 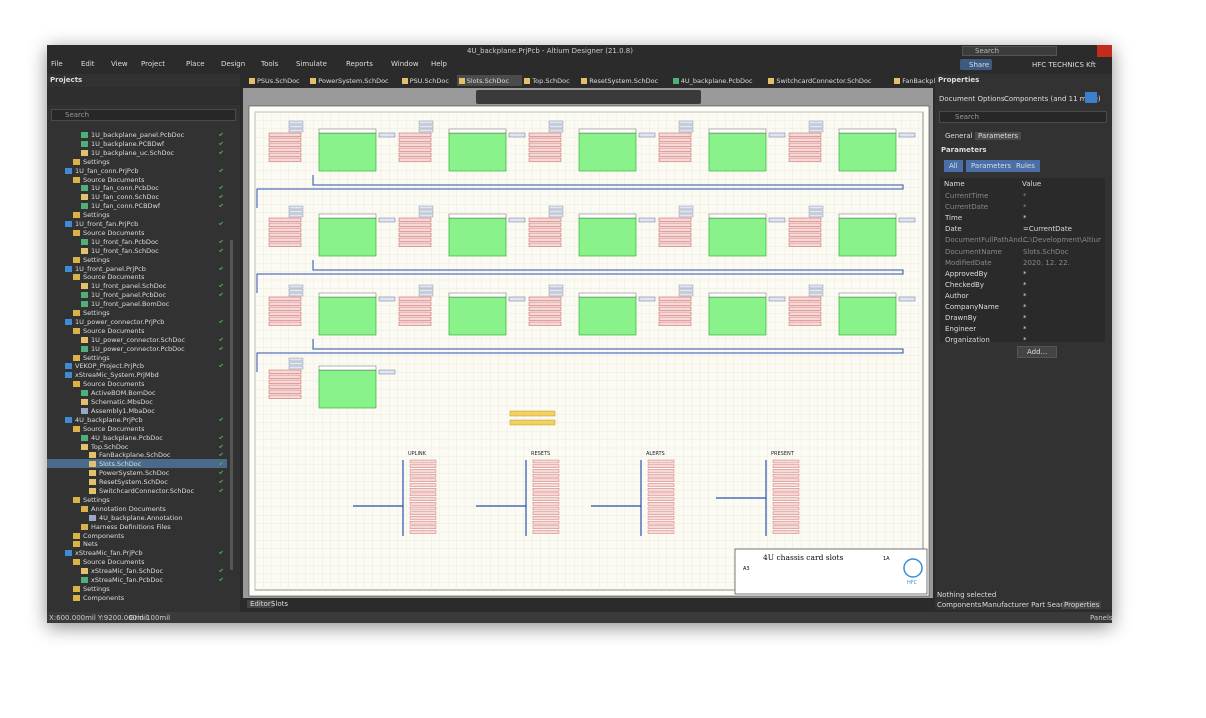 What do you see at coordinates (551, 81) in the screenshot?
I see `doc-tab-label: Top.SchDoc` at bounding box center [551, 81].